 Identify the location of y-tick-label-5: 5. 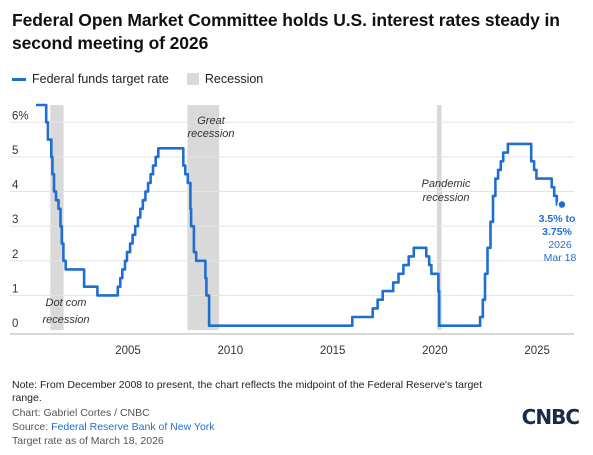
(15, 151).